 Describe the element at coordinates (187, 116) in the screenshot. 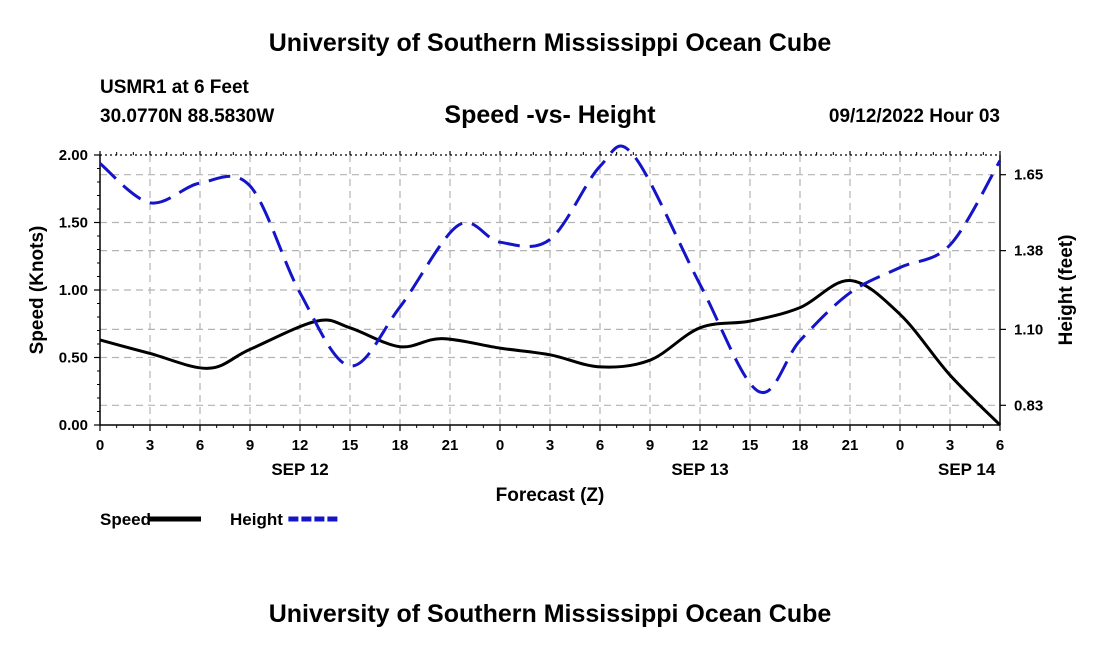

I see `station-coordinates: 30.0770N 88.5830W` at that location.